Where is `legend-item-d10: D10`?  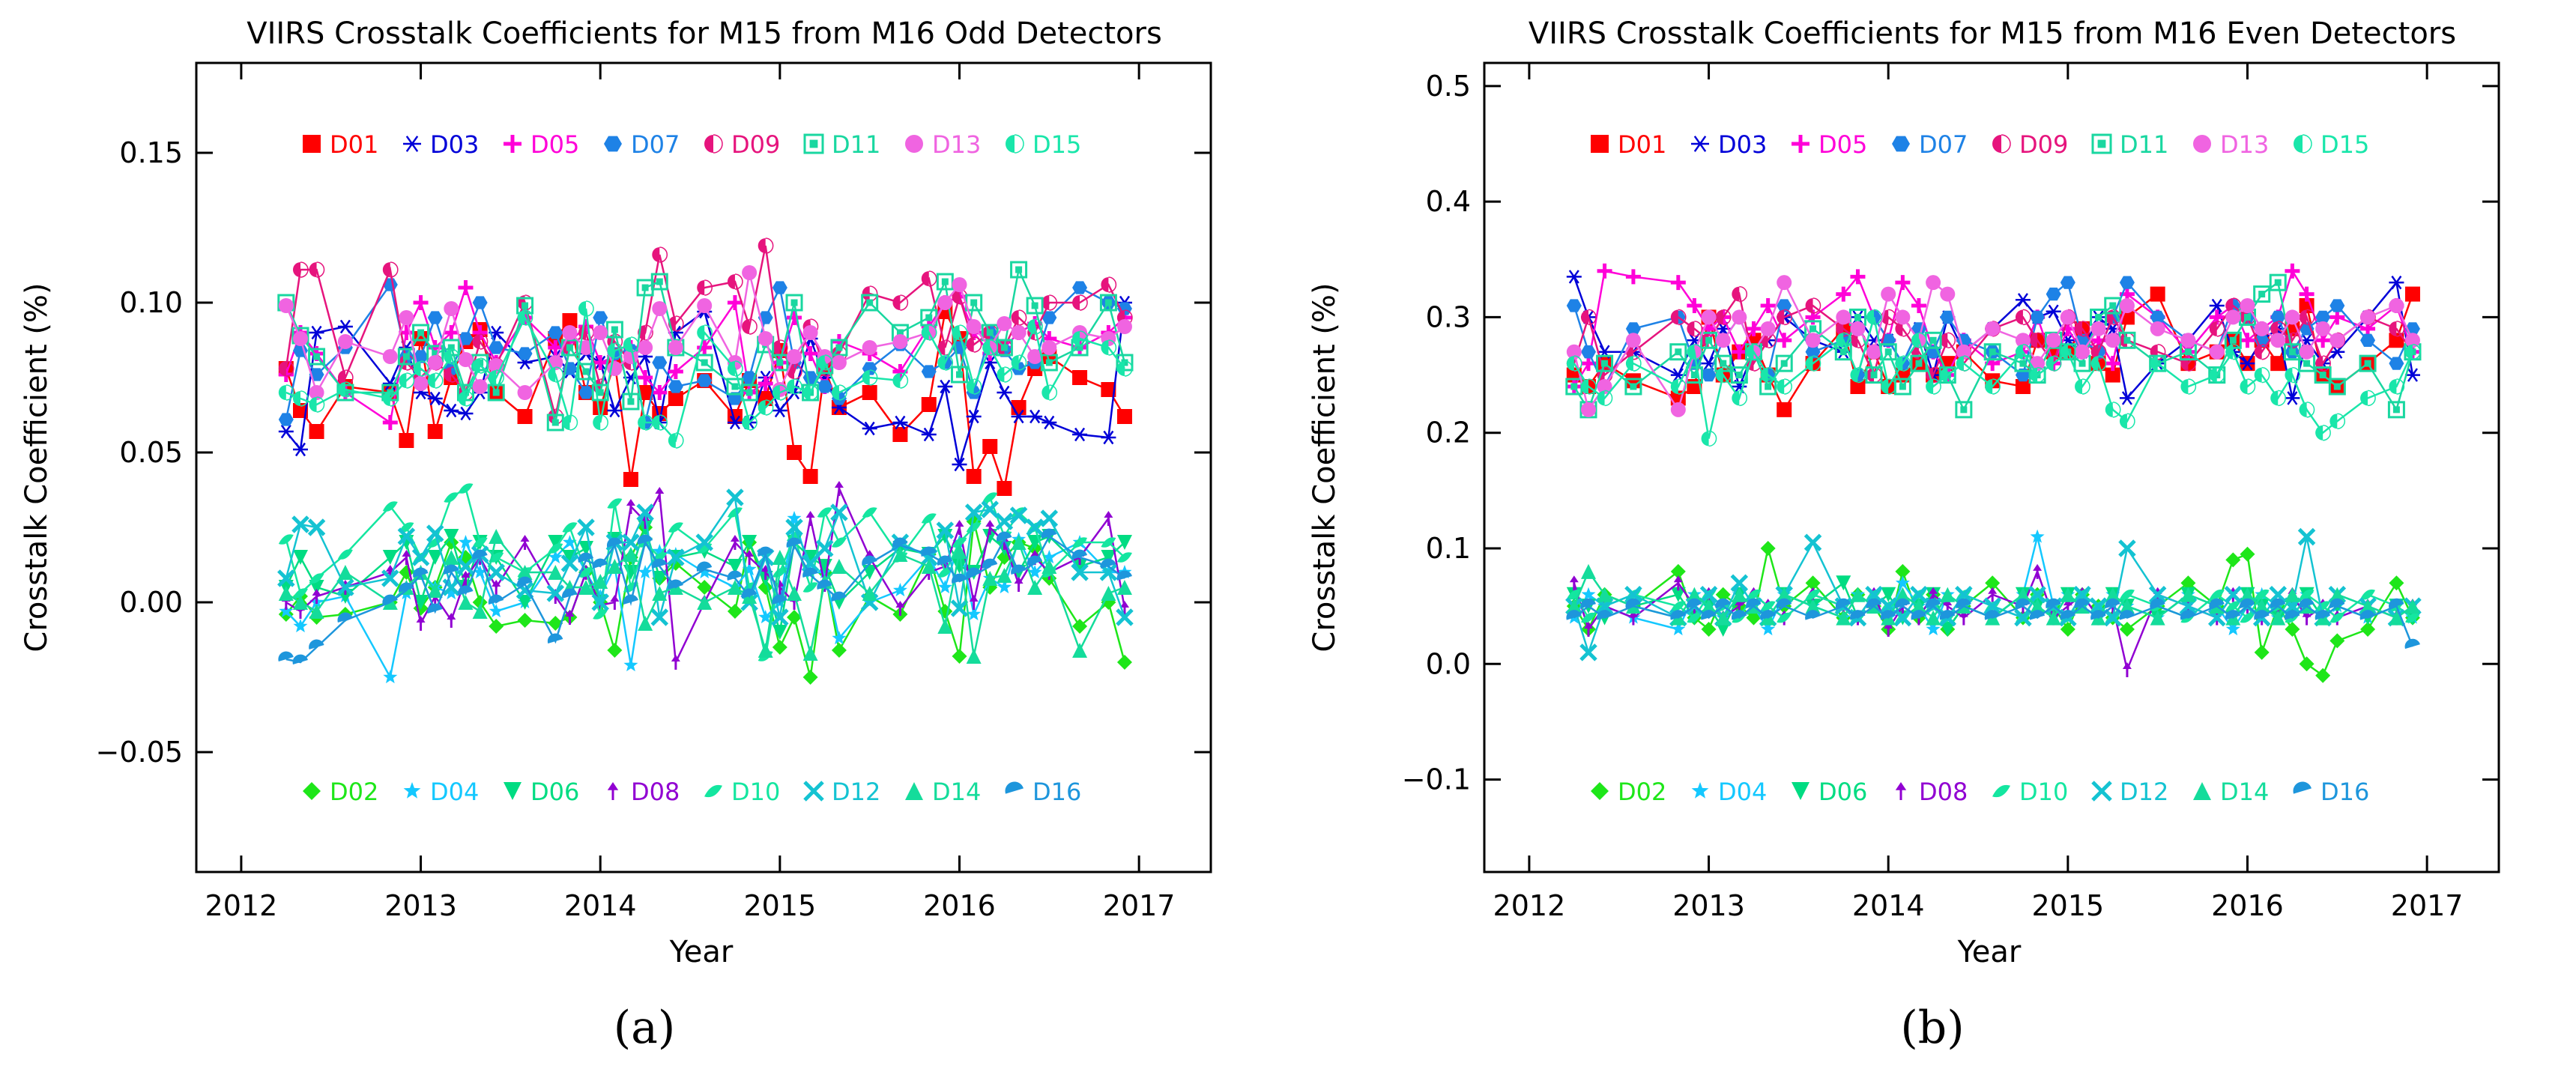
legend-item-d10: D10 is located at coordinates (742, 792).